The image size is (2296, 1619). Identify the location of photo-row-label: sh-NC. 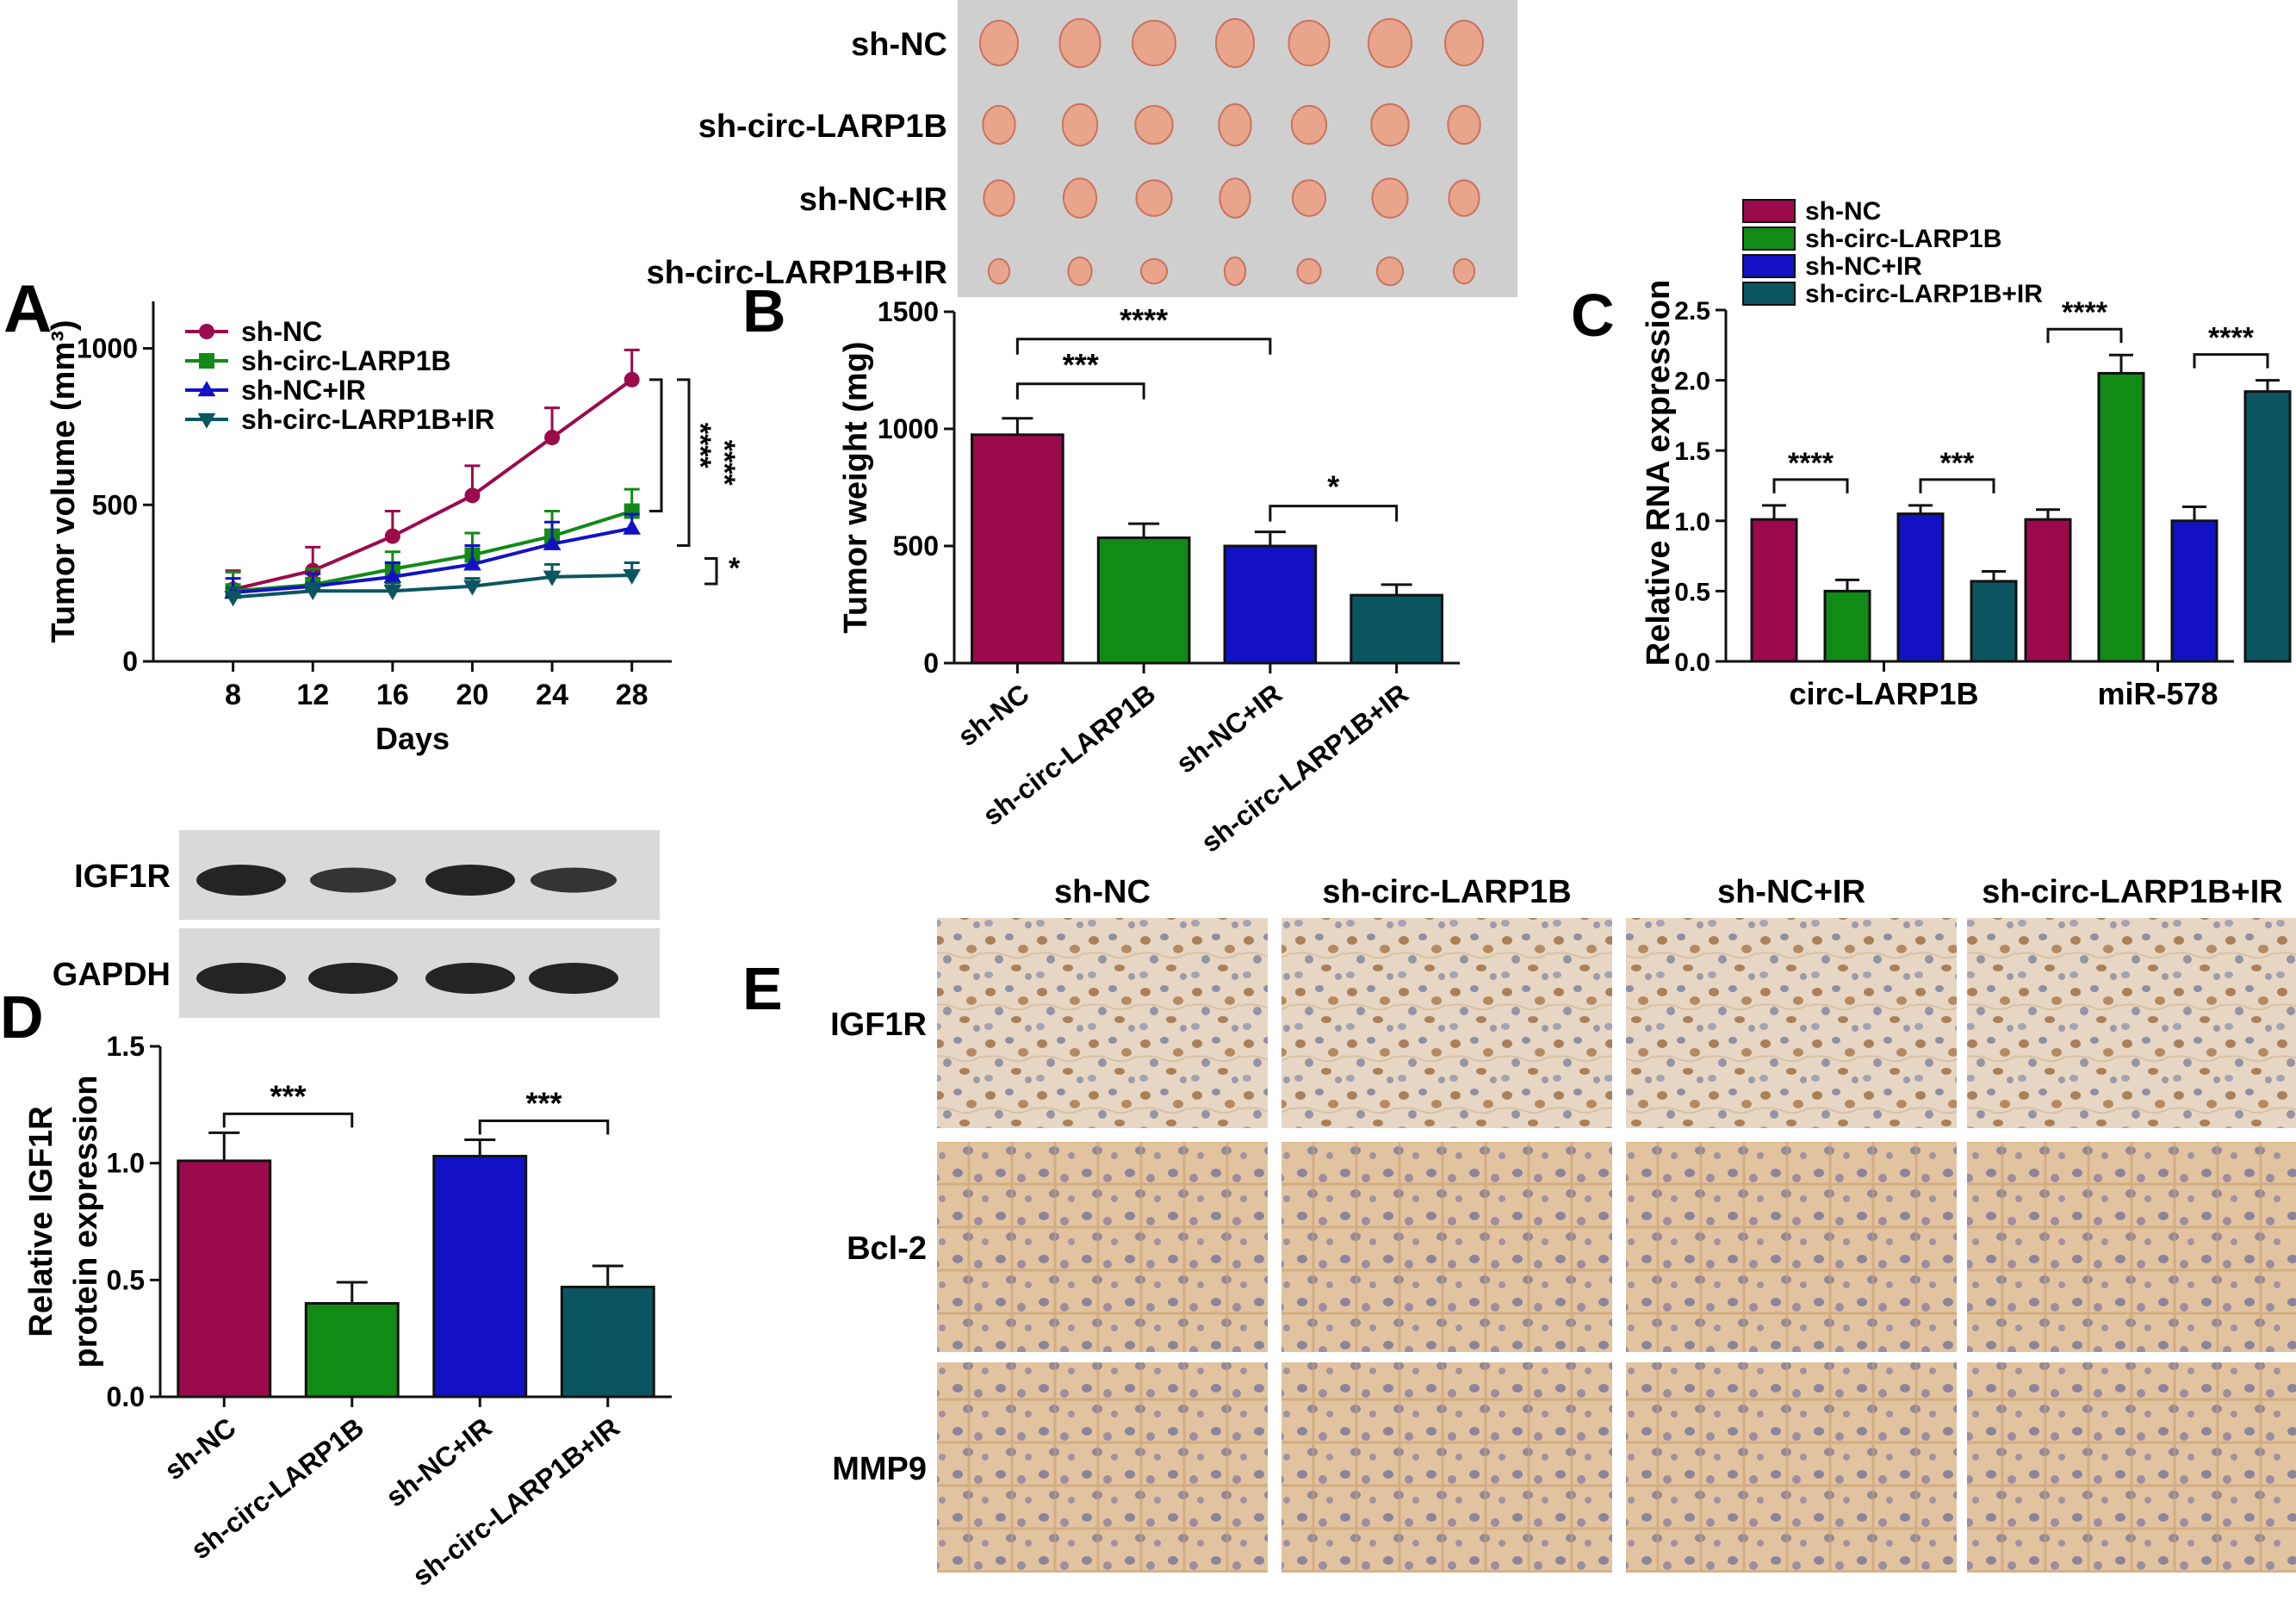
(899, 45).